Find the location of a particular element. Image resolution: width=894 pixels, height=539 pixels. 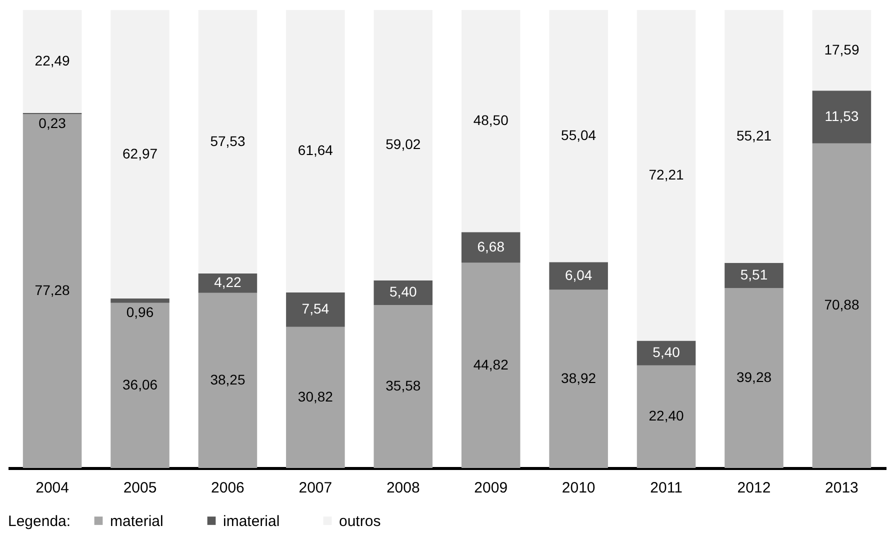

data-label: 61,64 is located at coordinates (316, 150).